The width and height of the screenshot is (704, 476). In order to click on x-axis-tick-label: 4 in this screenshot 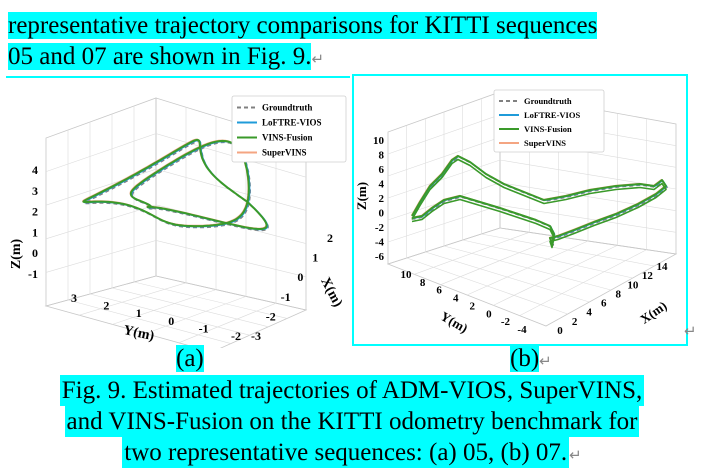, I will do `click(589, 313)`.